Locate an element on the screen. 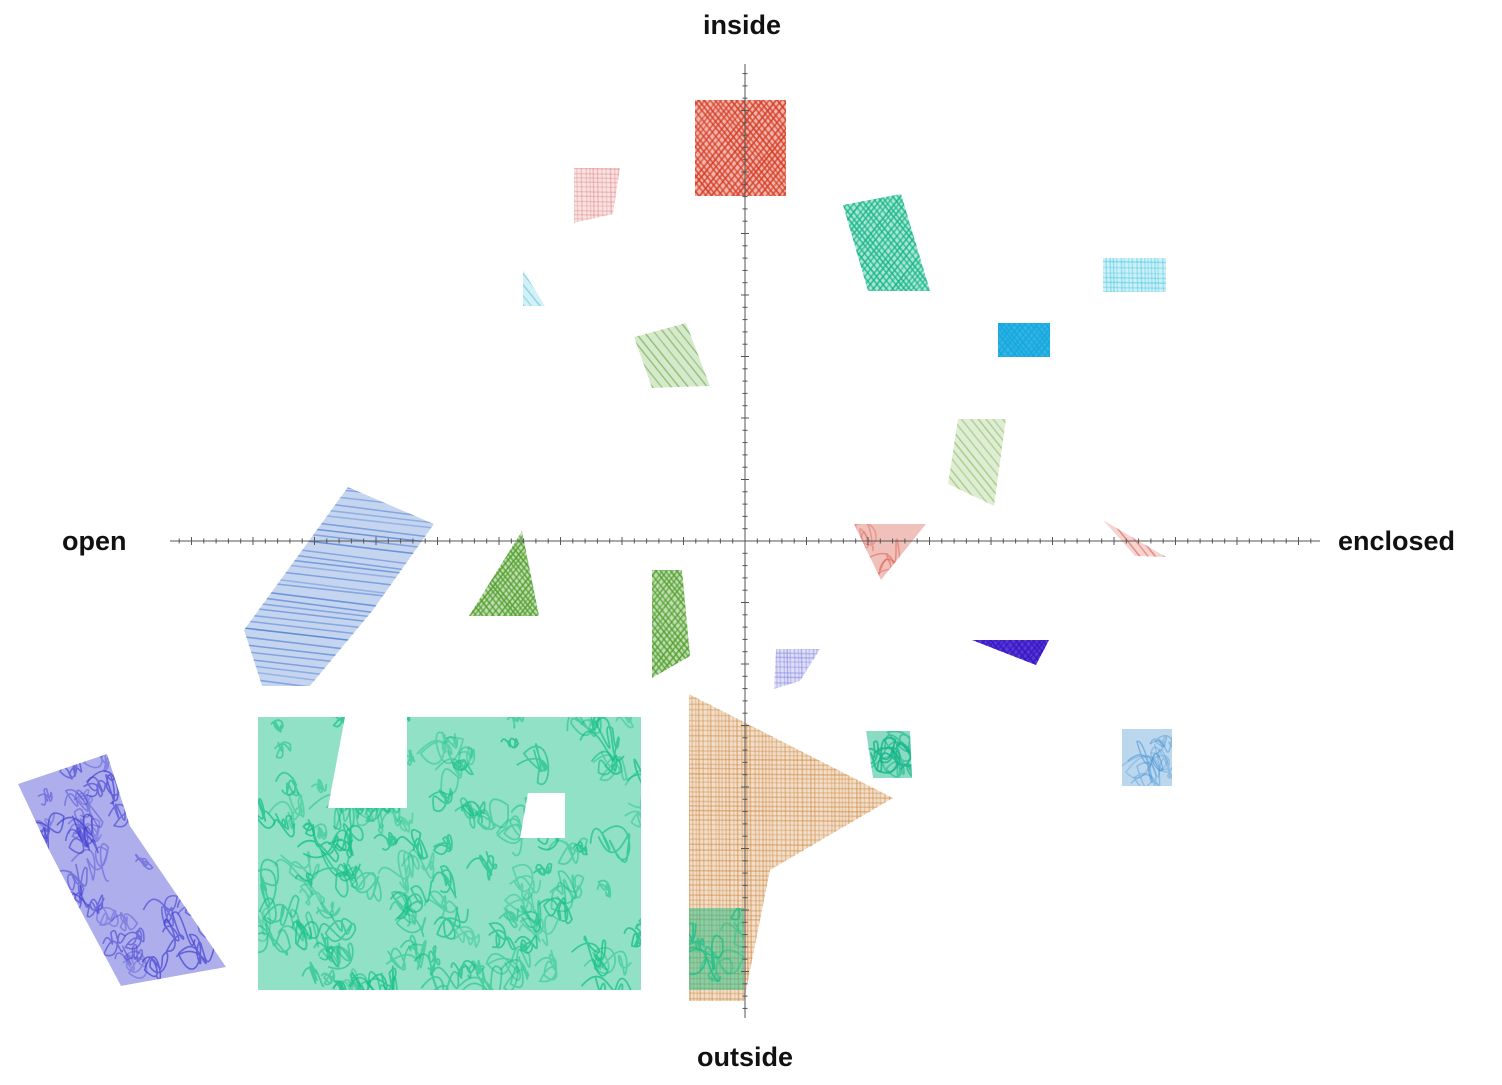 The width and height of the screenshot is (1502, 1085). patch-green-diag is located at coordinates (672, 355).